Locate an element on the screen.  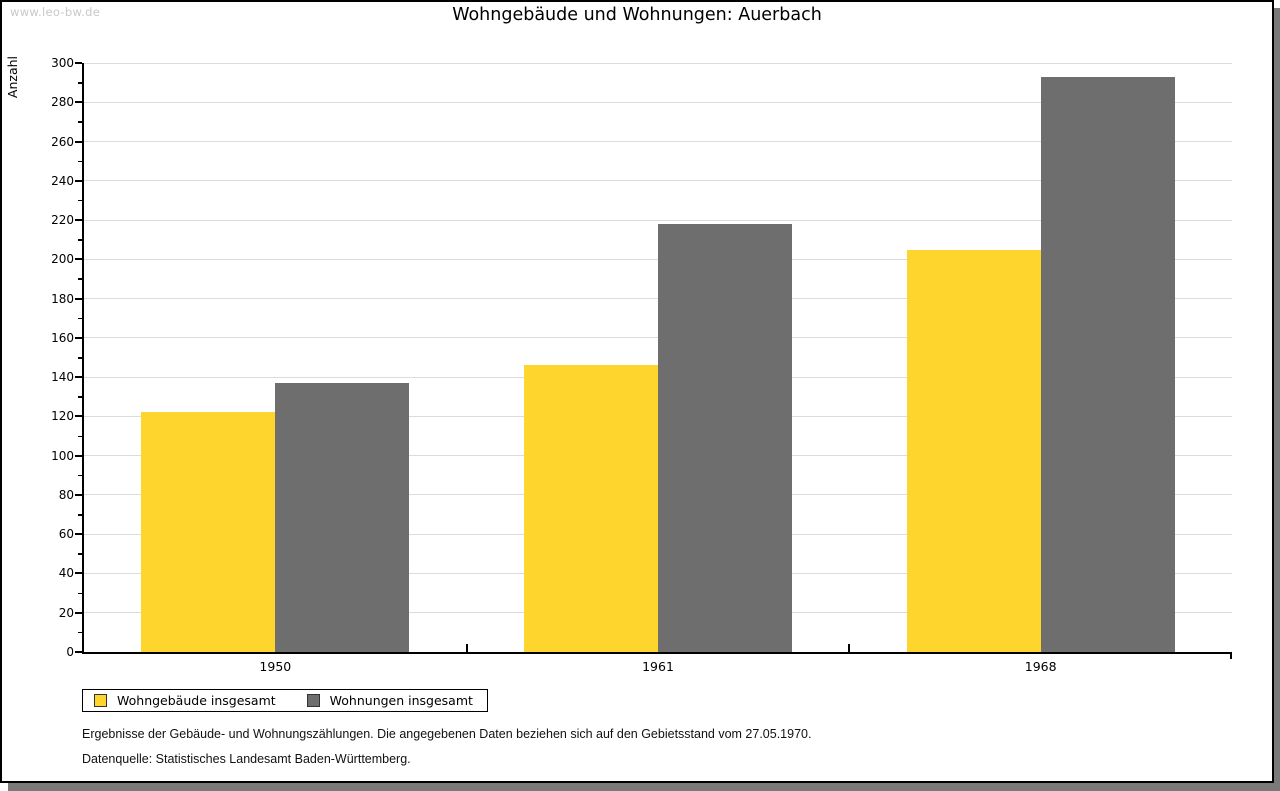
watermark: www.leo-bw.de is located at coordinates (55, 12).